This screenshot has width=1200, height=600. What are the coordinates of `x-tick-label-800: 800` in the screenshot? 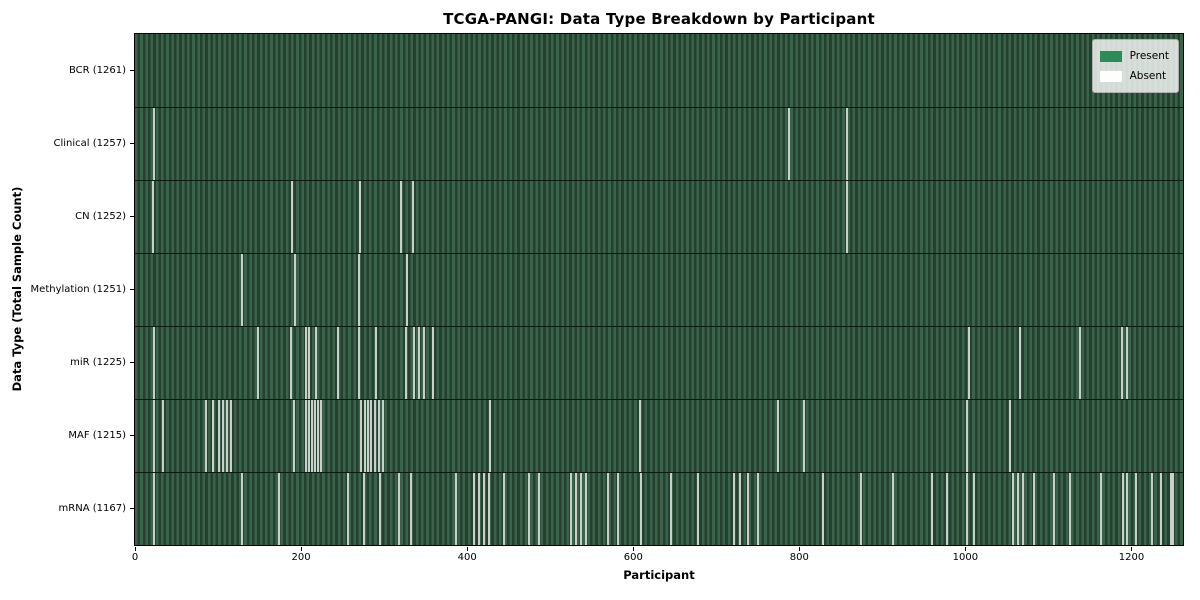 It's located at (799, 557).